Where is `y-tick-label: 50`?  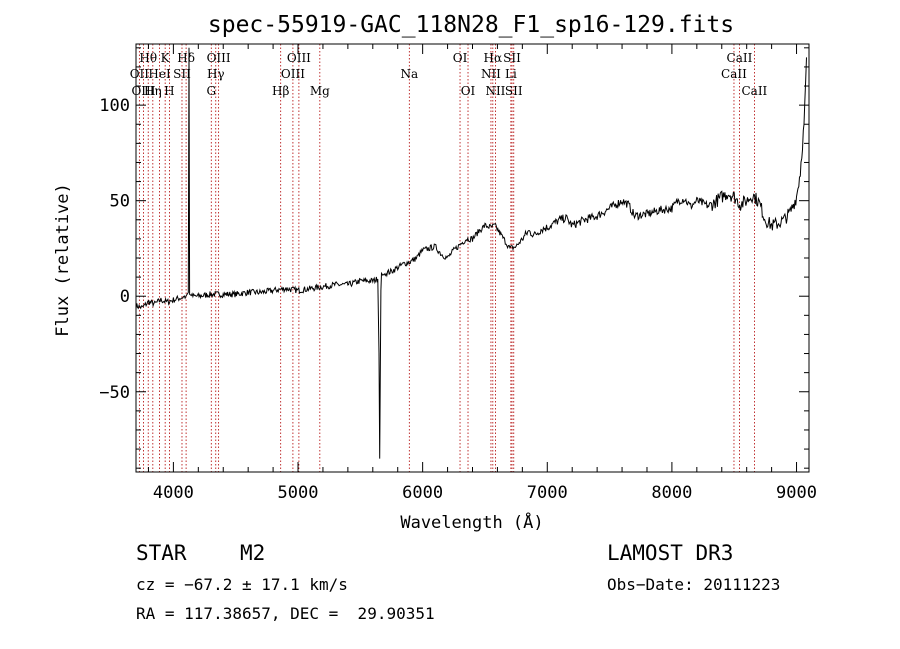 y-tick-label: 50 is located at coordinates (120, 202).